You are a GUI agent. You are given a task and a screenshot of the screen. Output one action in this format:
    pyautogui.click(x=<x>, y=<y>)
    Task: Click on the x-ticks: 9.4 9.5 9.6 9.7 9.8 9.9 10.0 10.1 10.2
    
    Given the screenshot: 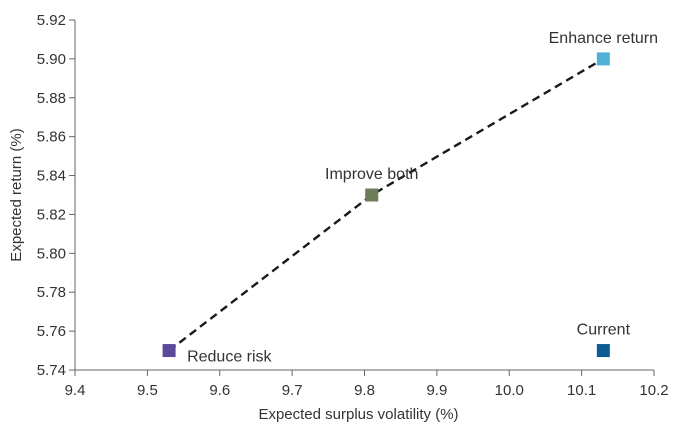 What is the action you would take?
    pyautogui.click(x=367, y=384)
    